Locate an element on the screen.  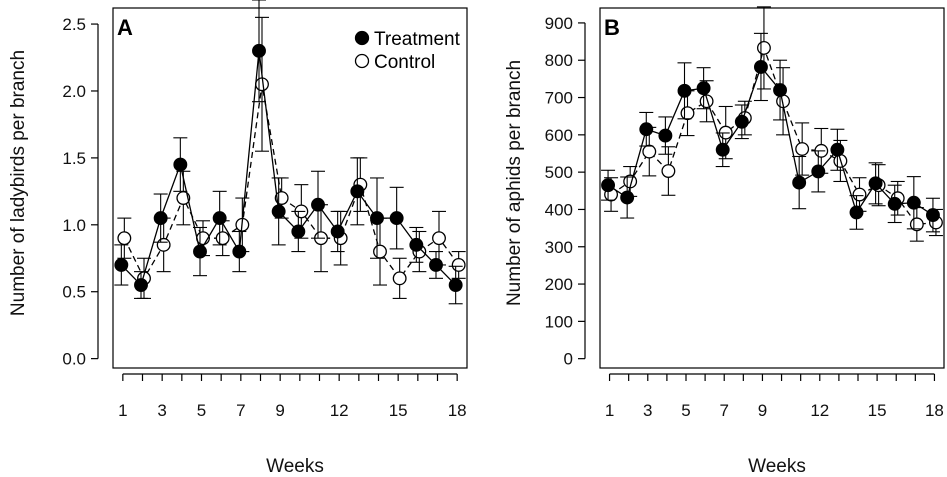
y-tick-label: 1.5 is located at coordinates (74, 158).